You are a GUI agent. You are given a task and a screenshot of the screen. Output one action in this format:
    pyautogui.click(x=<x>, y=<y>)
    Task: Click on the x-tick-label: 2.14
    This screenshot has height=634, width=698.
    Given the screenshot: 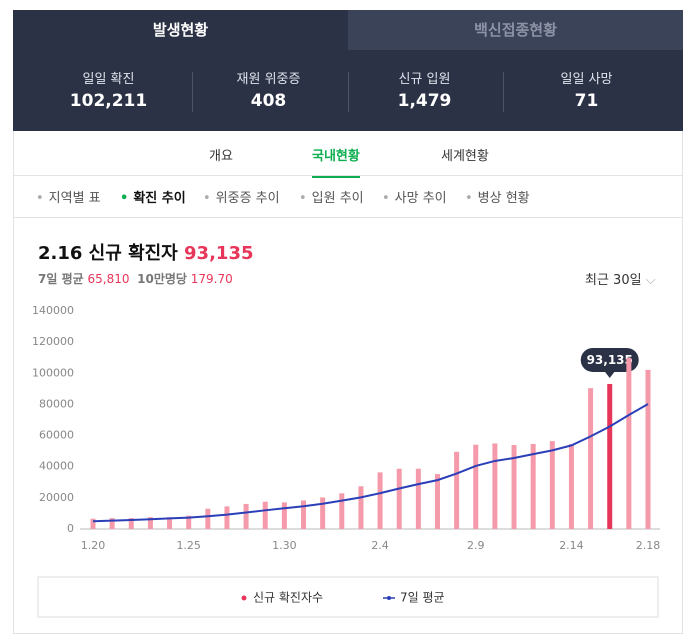 What is the action you would take?
    pyautogui.click(x=571, y=545)
    